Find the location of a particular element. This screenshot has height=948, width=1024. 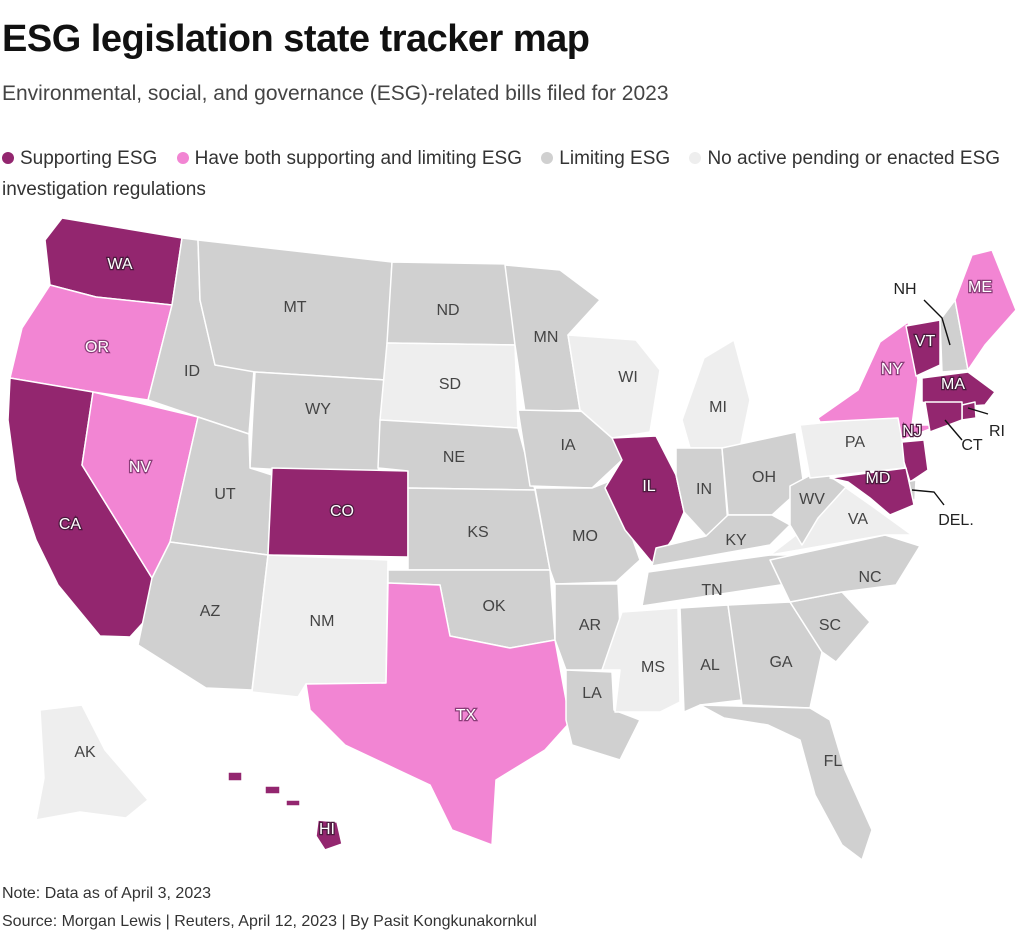

state-label-va: VA is located at coordinates (858, 519).